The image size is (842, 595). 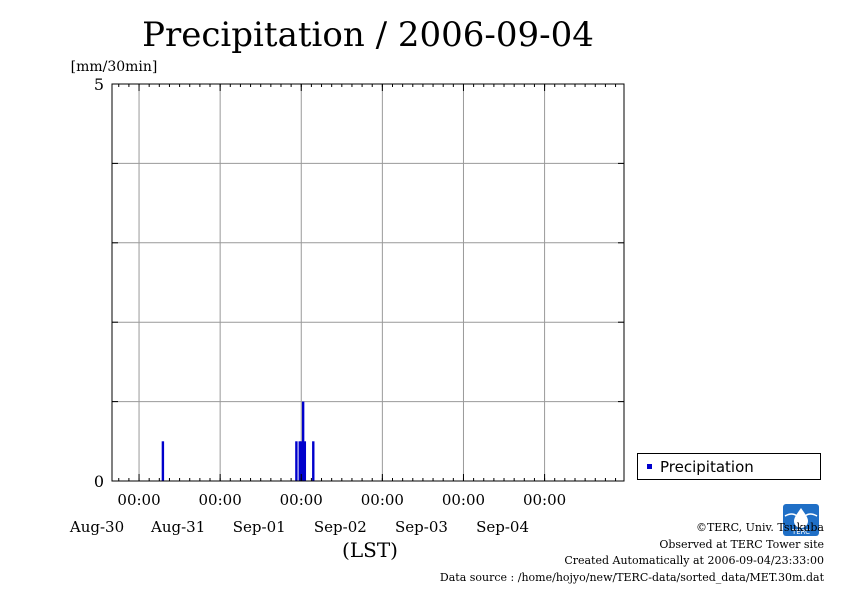 I want to click on x-axis-label: (LST), so click(x=370, y=550).